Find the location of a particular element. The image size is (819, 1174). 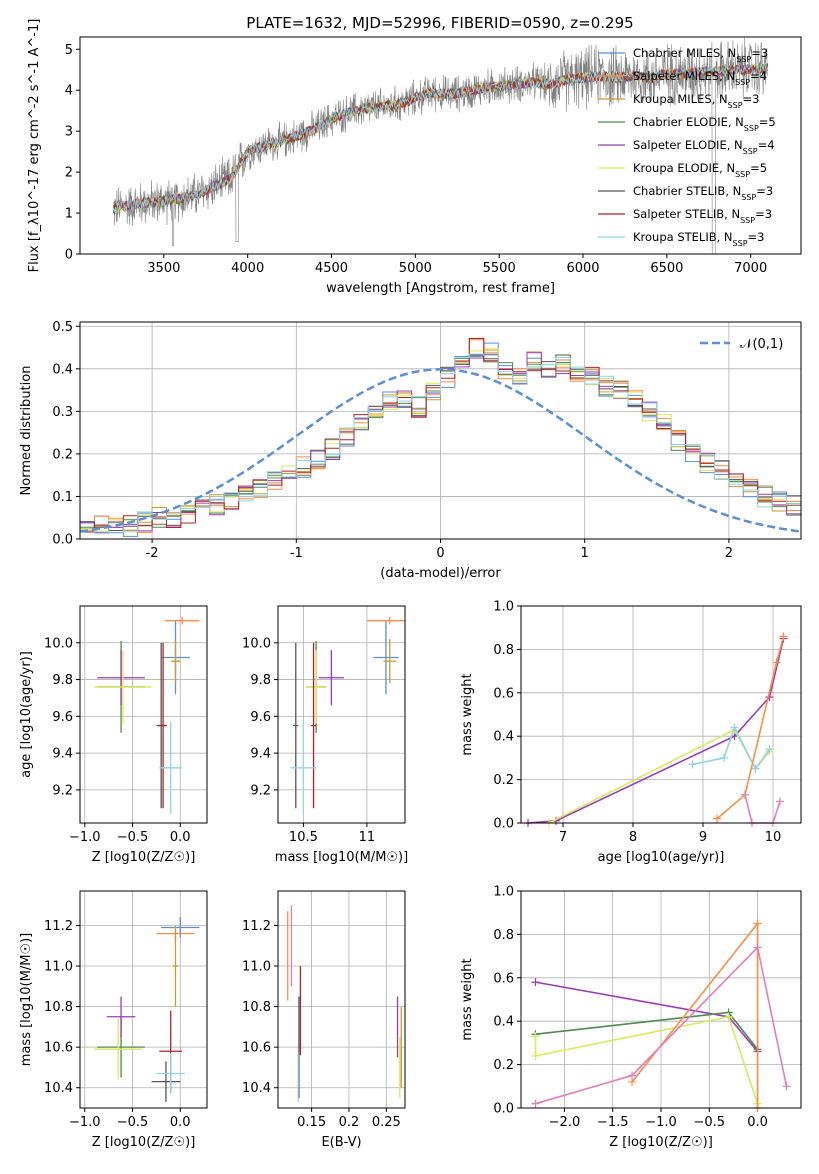

x-tick-label: 10.5 is located at coordinates (303, 837).